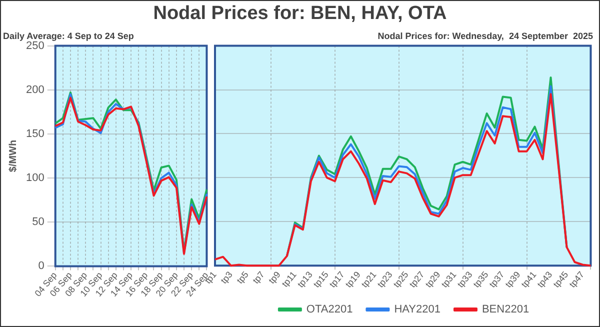 The image size is (600, 327). I want to click on x-tick-label: tp5, so click(242, 278).